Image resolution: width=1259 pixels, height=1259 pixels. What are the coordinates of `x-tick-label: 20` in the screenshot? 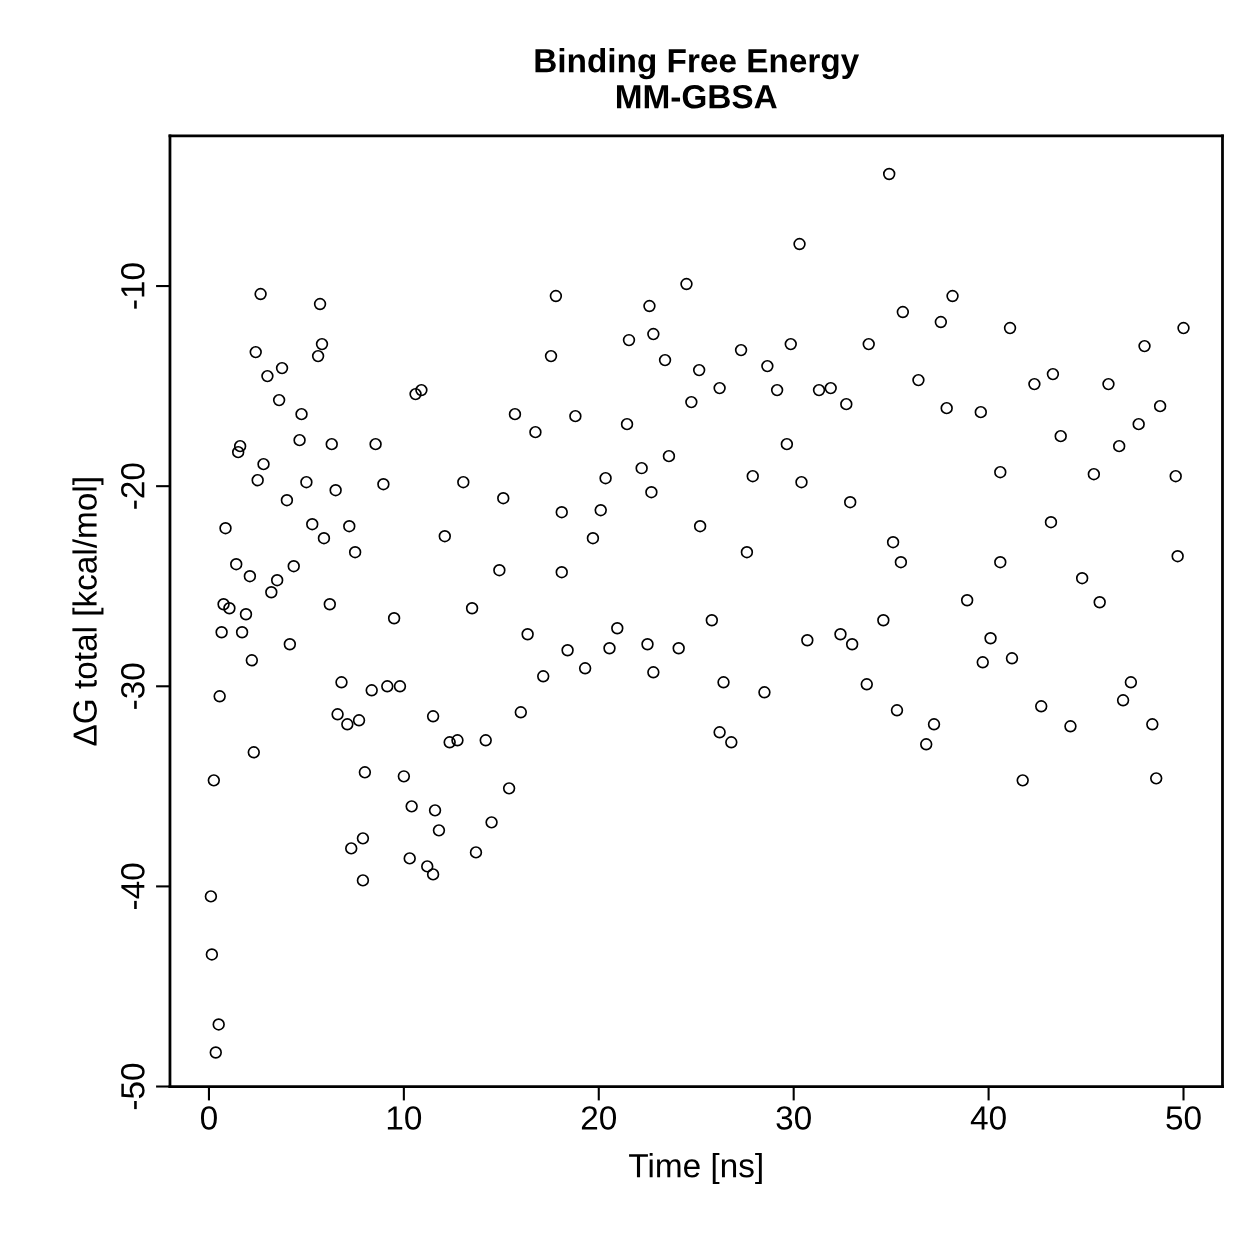 It's located at (599, 1118).